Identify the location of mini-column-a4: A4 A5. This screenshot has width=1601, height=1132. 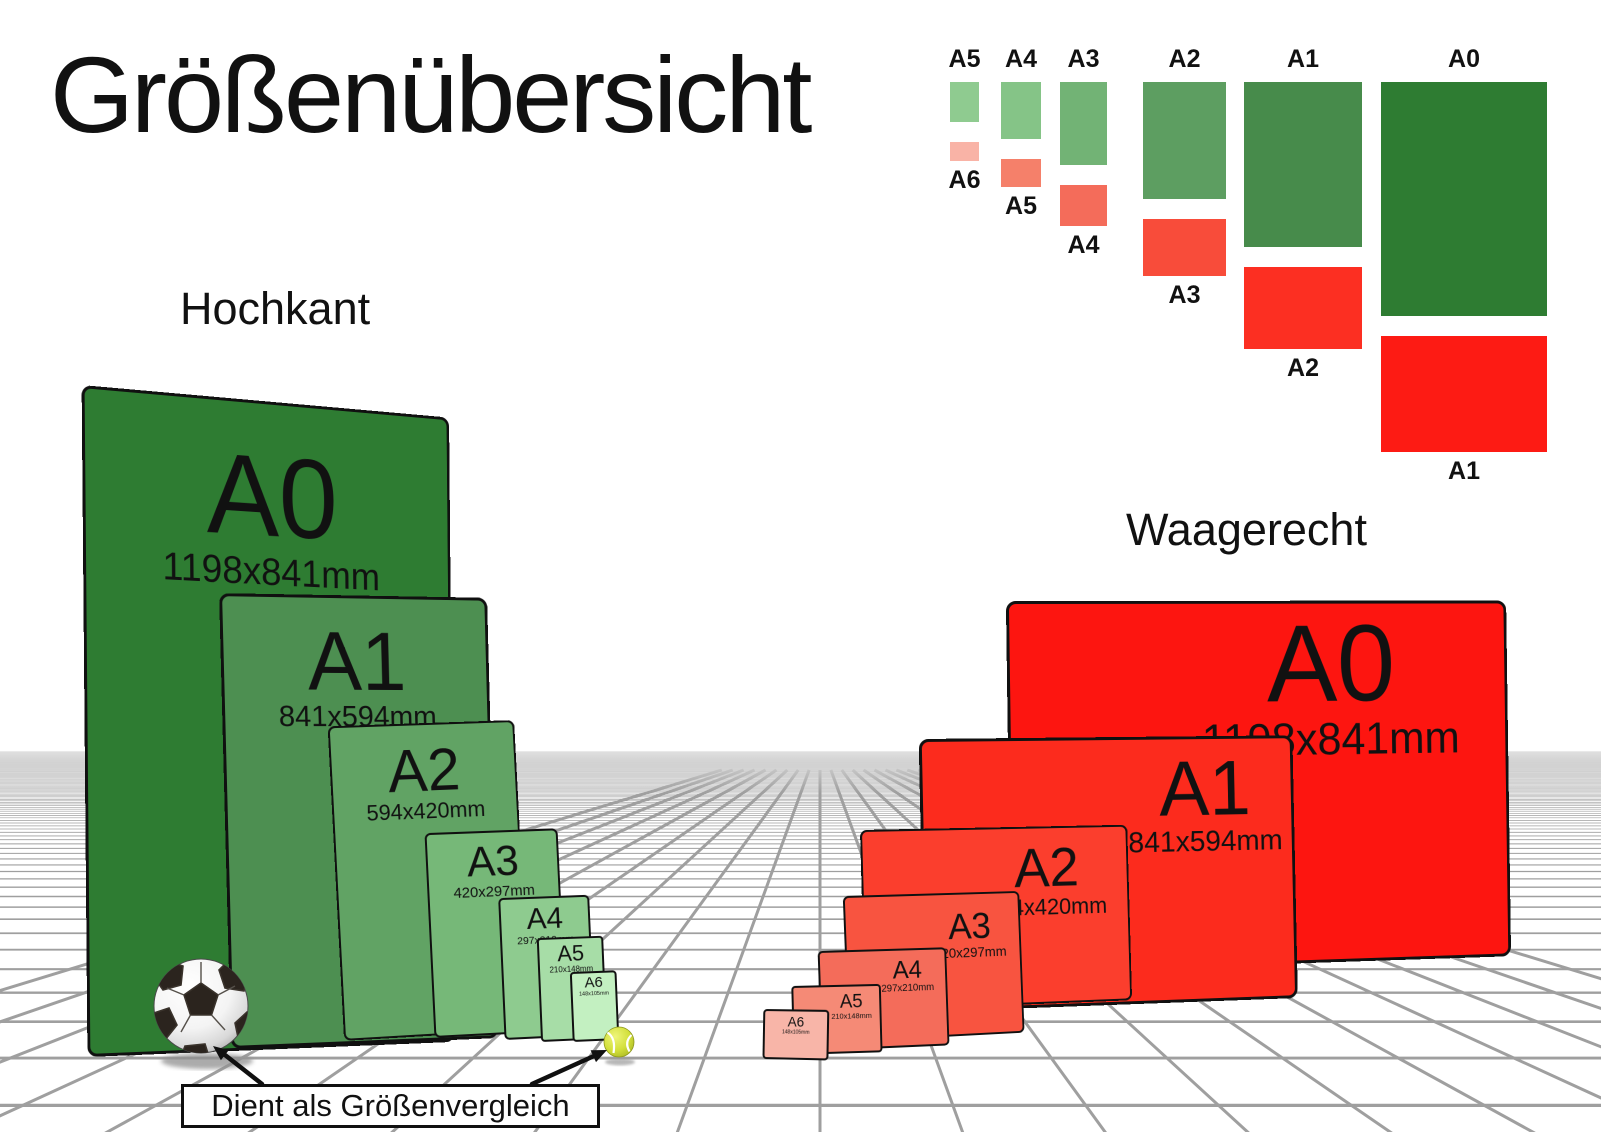
(1021, 132).